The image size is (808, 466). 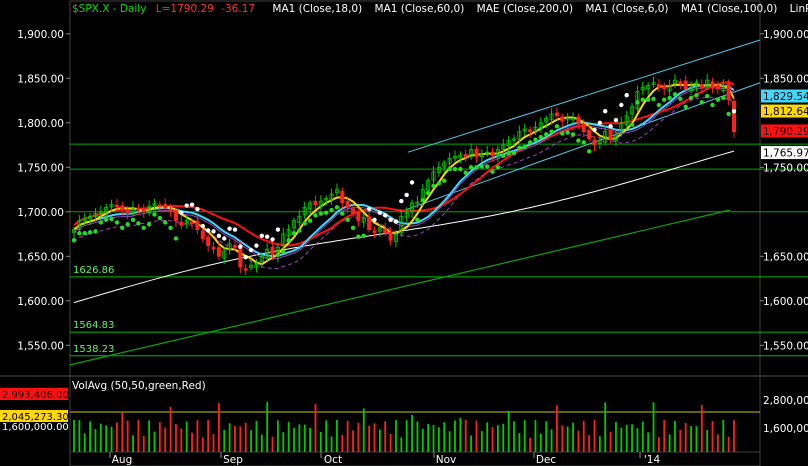 What do you see at coordinates (652, 460) in the screenshot?
I see `month-label: '14` at bounding box center [652, 460].